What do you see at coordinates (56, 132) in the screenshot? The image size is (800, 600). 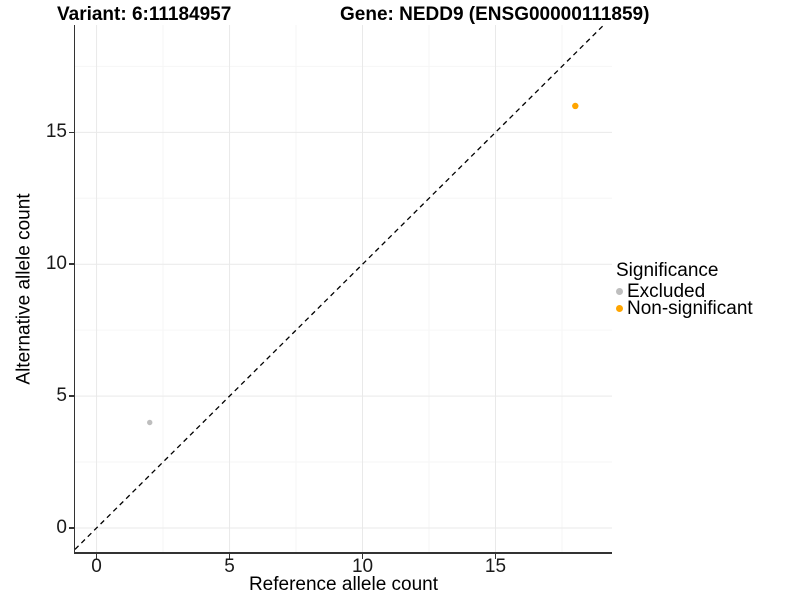 I see `y-tick-label: 15` at bounding box center [56, 132].